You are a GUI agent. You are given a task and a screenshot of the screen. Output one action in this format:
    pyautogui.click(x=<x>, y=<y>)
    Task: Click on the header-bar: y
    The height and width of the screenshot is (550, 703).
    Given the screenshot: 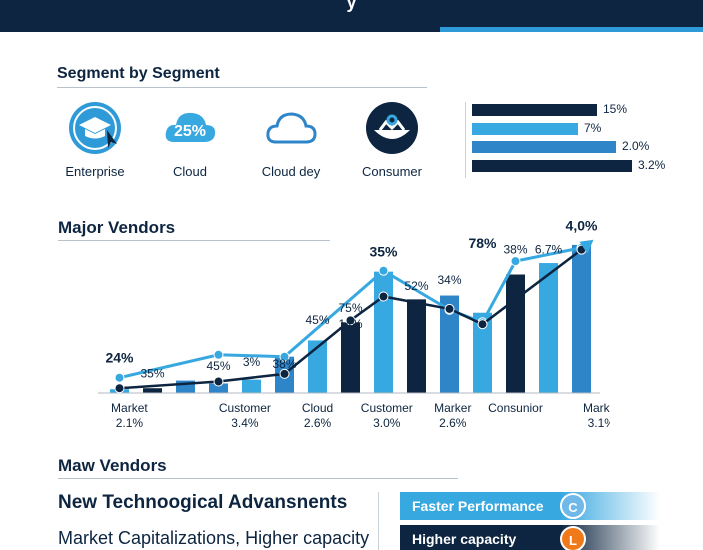 What is the action you would take?
    pyautogui.click(x=351, y=16)
    